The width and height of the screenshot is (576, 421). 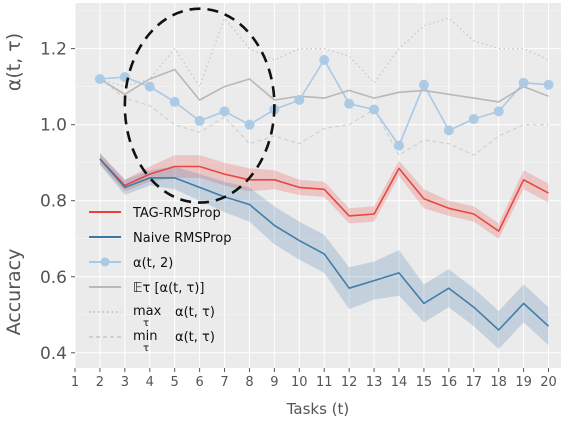 I want to click on x-tick-label: 2, so click(x=100, y=382).